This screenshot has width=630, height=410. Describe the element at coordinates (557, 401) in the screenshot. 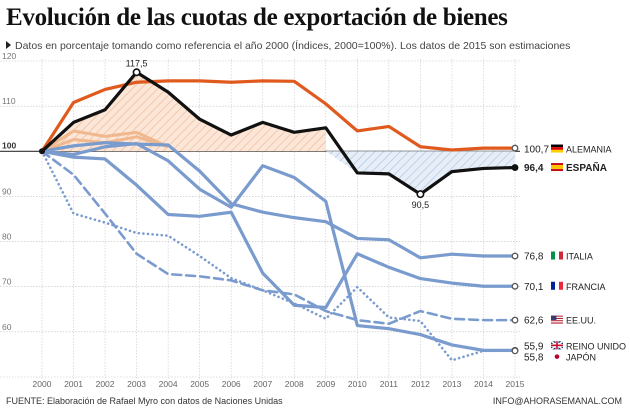

I see `credit-note: INFO@AHORASEMANAL.COM` at that location.